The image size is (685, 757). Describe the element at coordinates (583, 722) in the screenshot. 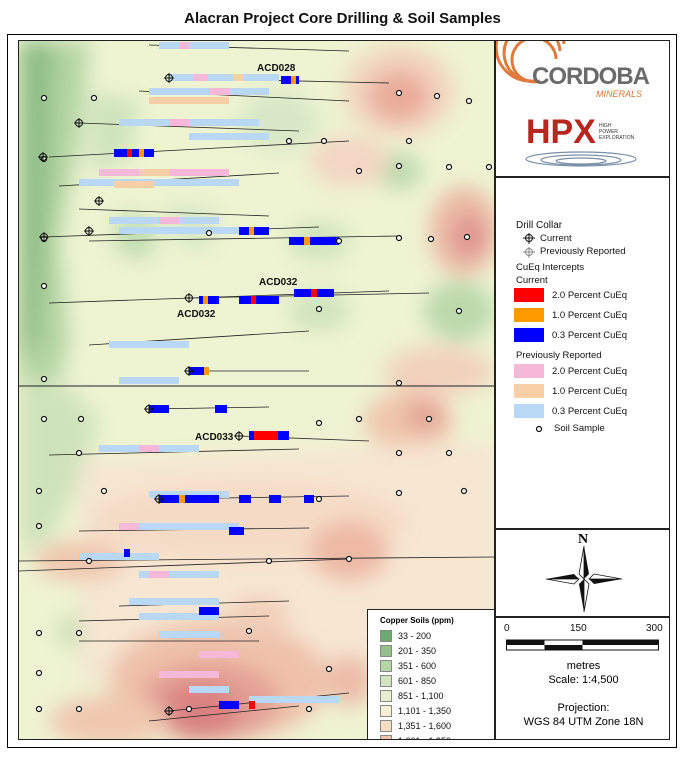

I see `projection-value: WGS 84 UTM Zone 18N` at that location.